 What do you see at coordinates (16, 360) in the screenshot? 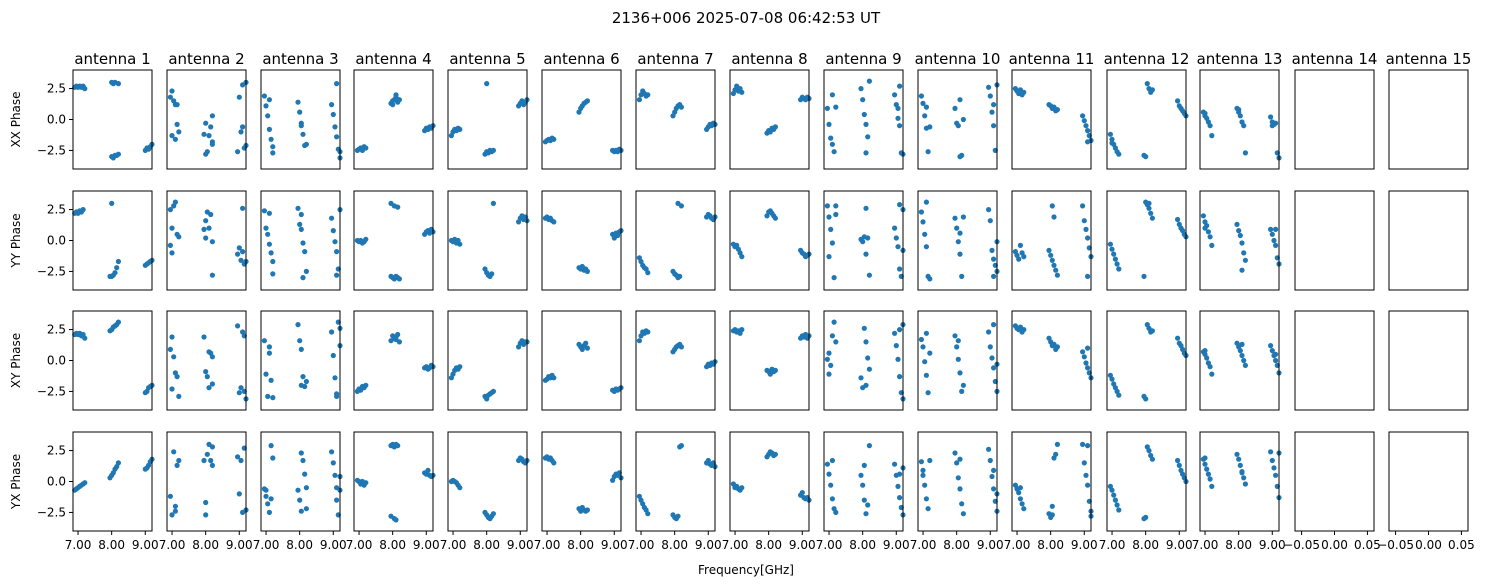
I see `row-label: XY Phase` at bounding box center [16, 360].